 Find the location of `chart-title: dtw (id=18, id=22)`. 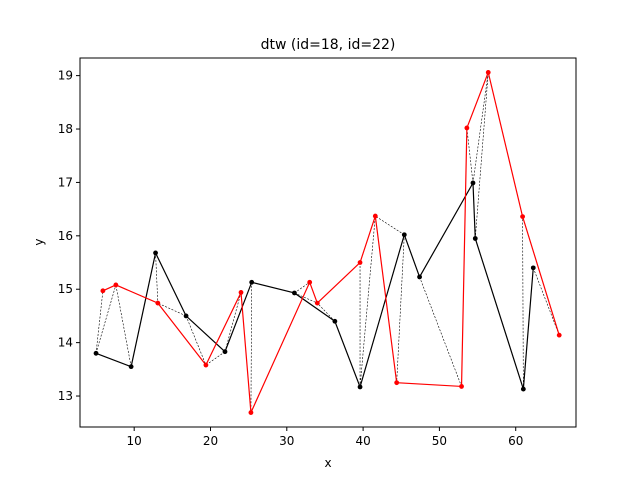

chart-title: dtw (id=18, id=22) is located at coordinates (328, 45).